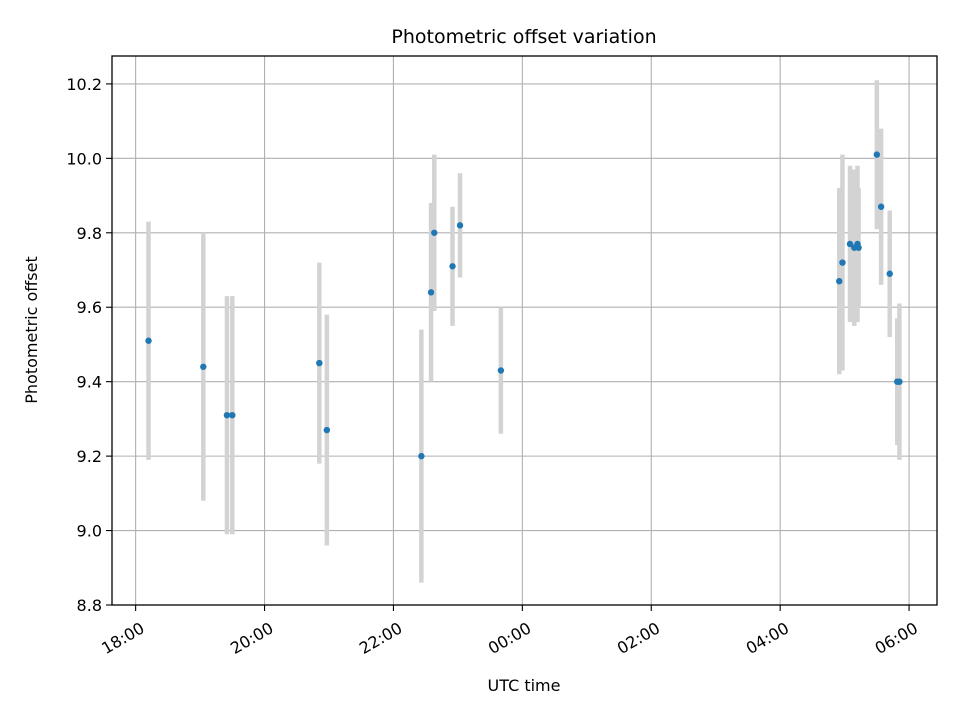 The height and width of the screenshot is (720, 960). I want to click on x-tick-label: 20:00, so click(251, 638).